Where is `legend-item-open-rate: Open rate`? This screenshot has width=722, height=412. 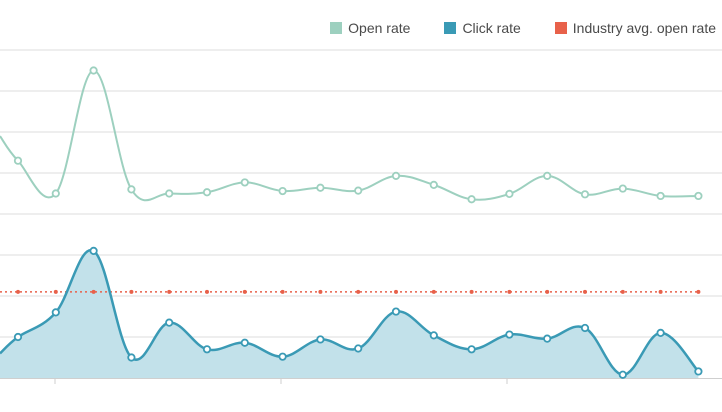 legend-item-open-rate: Open rate is located at coordinates (370, 28).